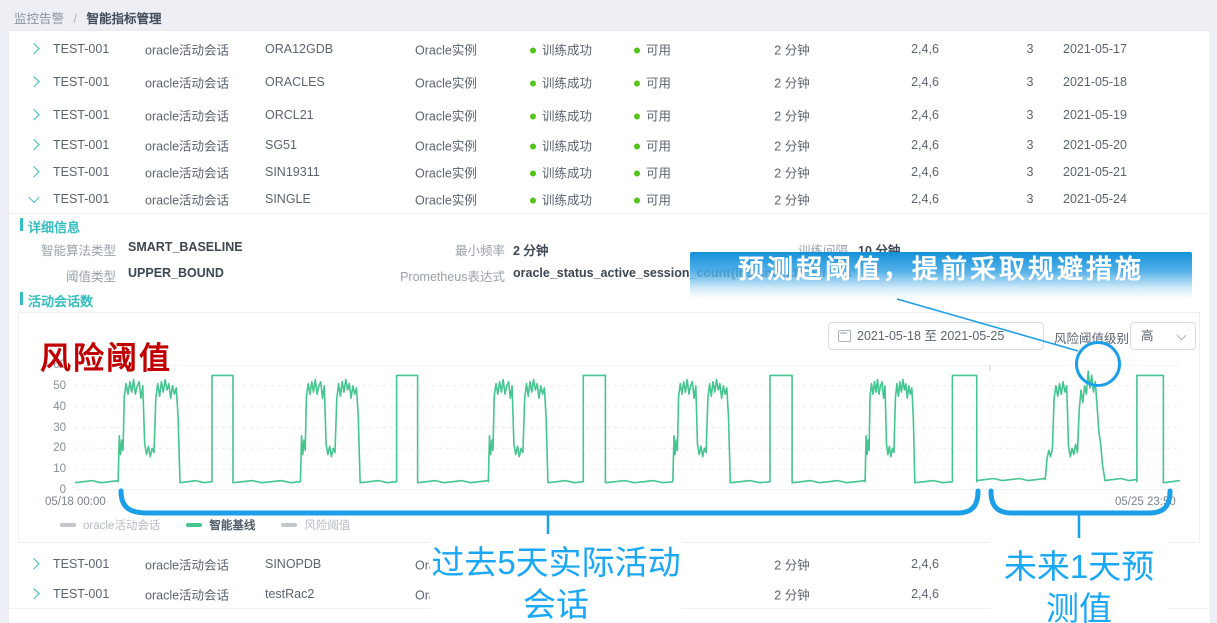 The width and height of the screenshot is (1217, 623). I want to click on past-days-annotation: 过去5天实际活动会话, so click(556, 578).